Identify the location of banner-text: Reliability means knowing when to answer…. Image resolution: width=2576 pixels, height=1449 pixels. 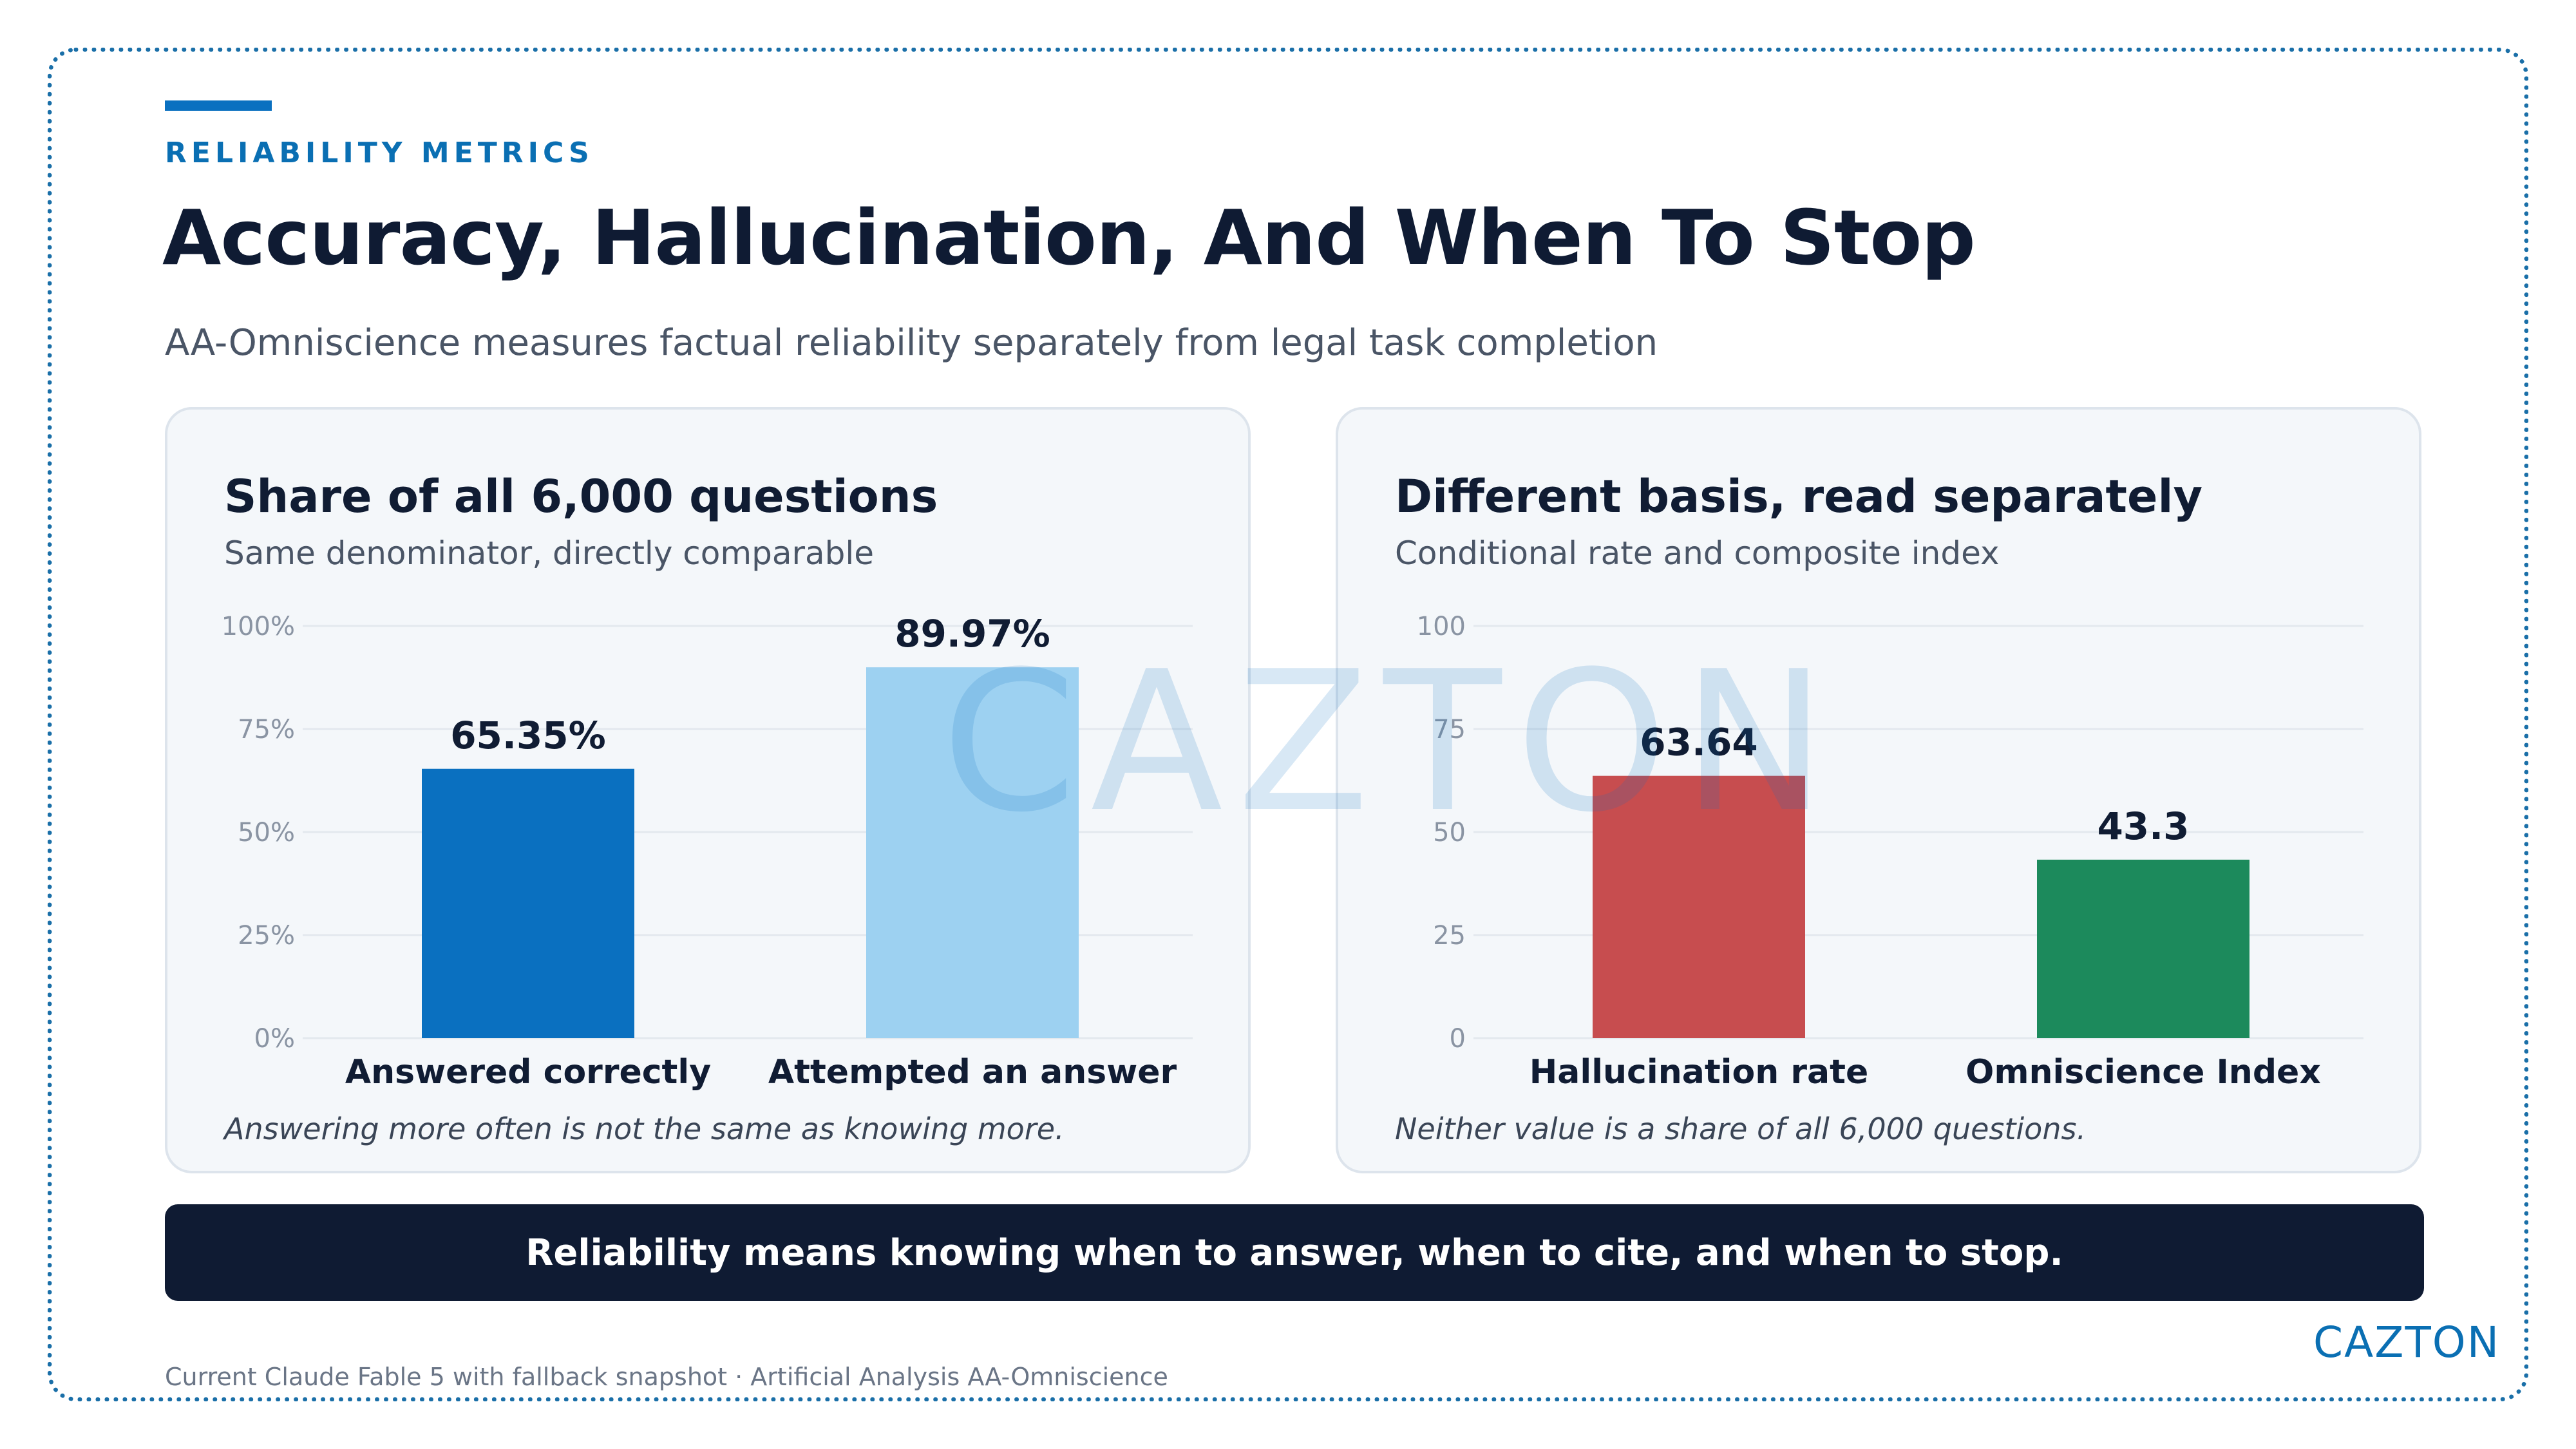
(1294, 1253).